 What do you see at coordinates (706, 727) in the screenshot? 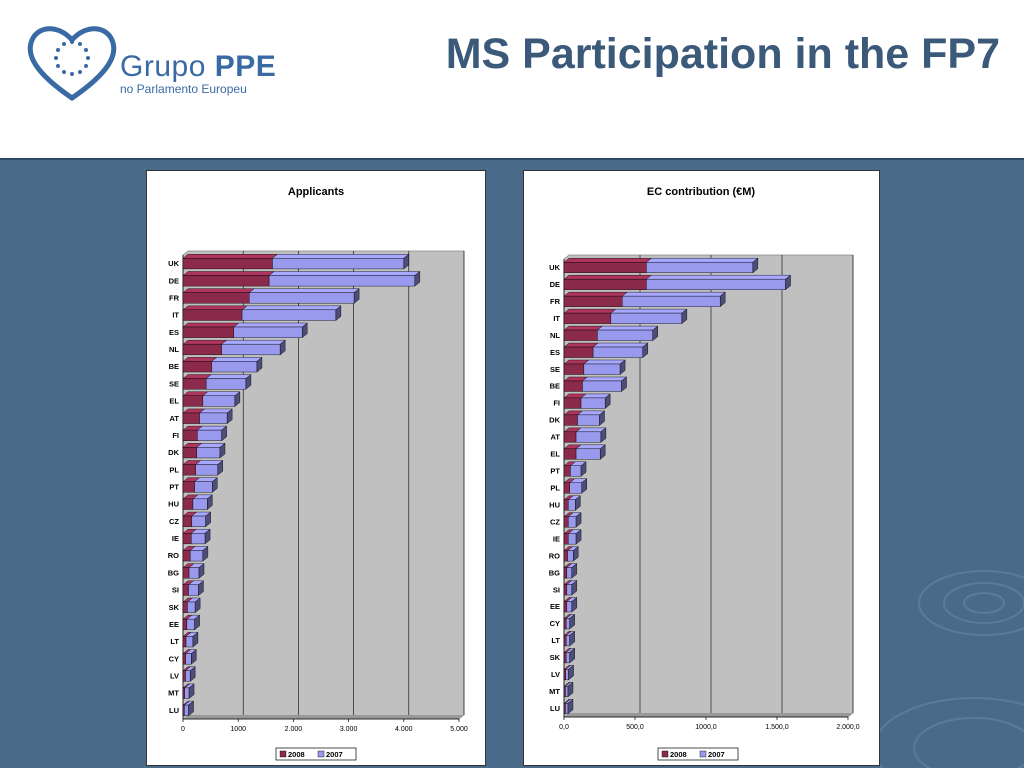
I see `x-tick-label: 1000,0` at bounding box center [706, 727].